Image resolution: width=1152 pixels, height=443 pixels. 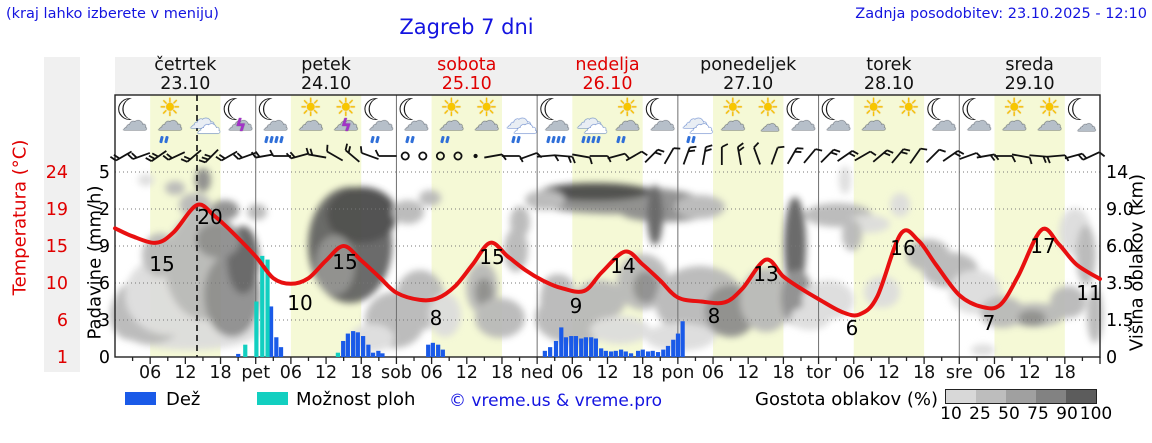 What do you see at coordinates (1067, 414) in the screenshot?
I see `cloud-scale-label: 90` at bounding box center [1067, 414].